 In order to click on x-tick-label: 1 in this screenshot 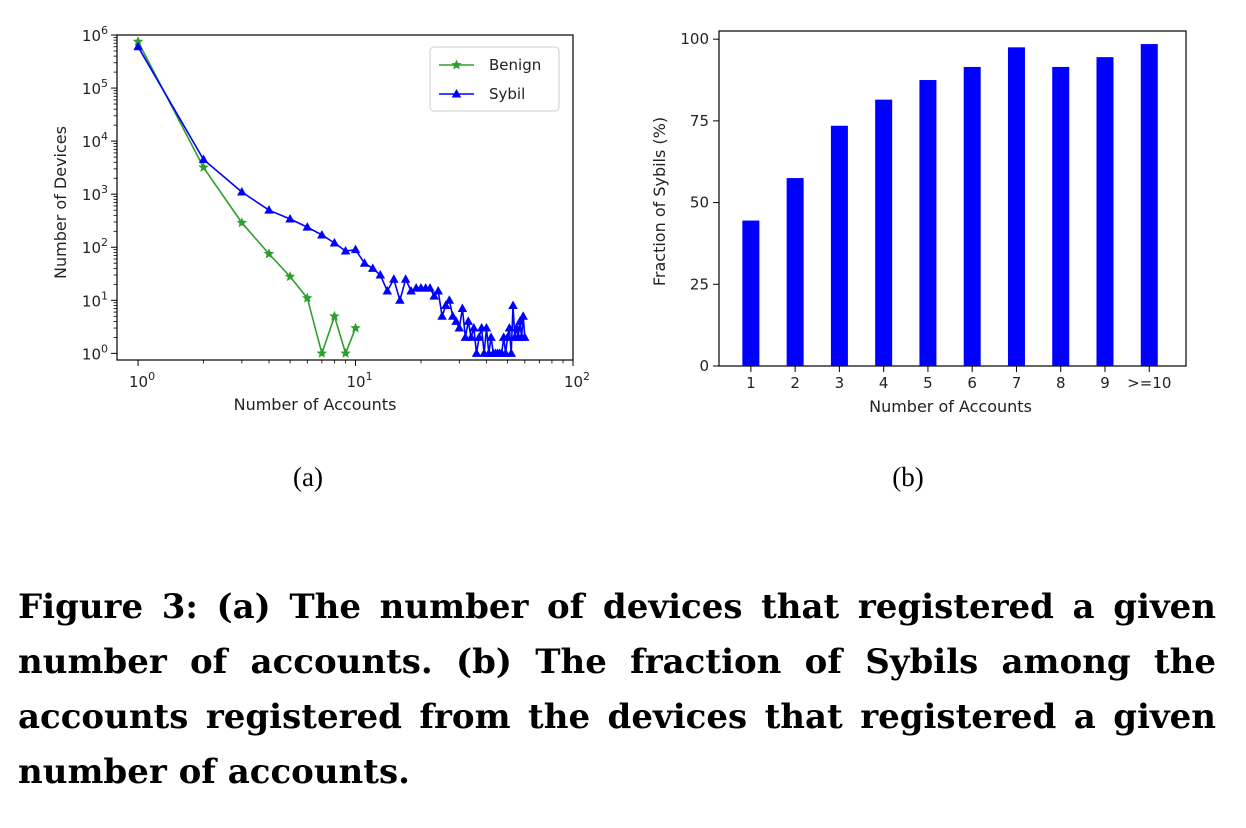, I will do `click(751, 383)`.